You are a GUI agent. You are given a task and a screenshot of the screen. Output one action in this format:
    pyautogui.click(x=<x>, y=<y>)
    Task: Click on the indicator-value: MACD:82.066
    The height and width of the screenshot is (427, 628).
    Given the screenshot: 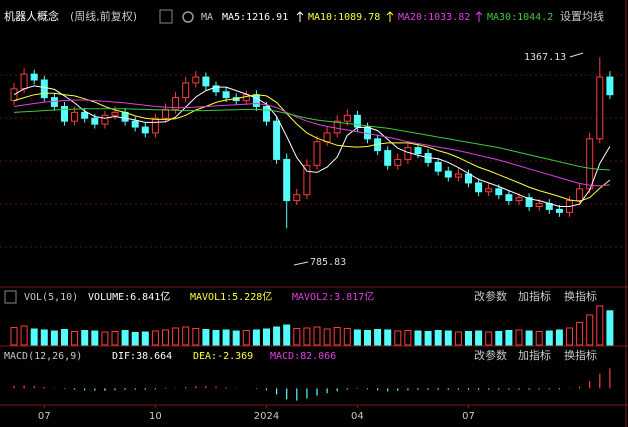 What is the action you would take?
    pyautogui.click(x=303, y=356)
    